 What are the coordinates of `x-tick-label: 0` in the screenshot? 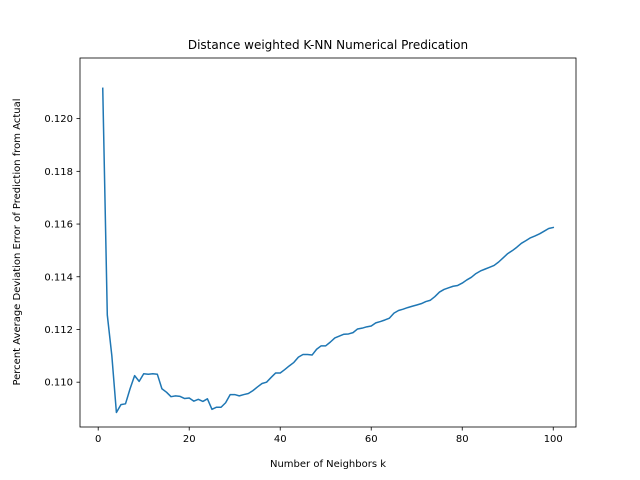 It's located at (98, 439).